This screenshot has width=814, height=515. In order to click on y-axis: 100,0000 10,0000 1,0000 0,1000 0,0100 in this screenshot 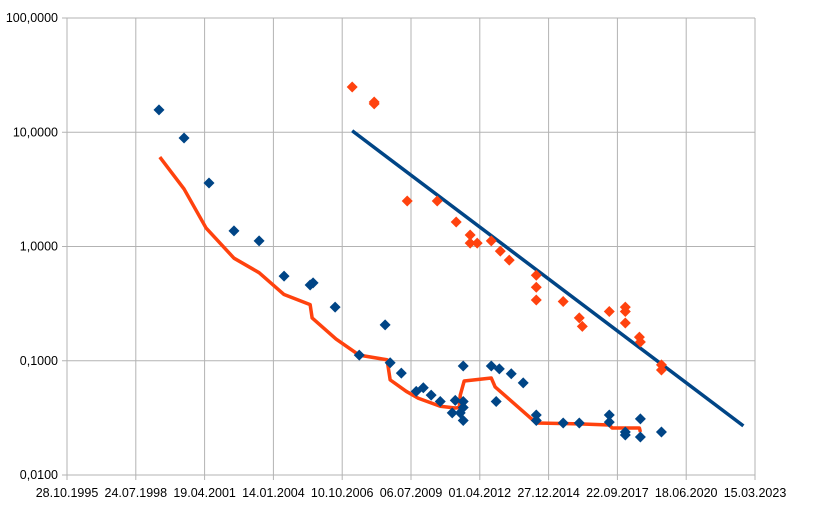, I will do `click(32, 246)`.